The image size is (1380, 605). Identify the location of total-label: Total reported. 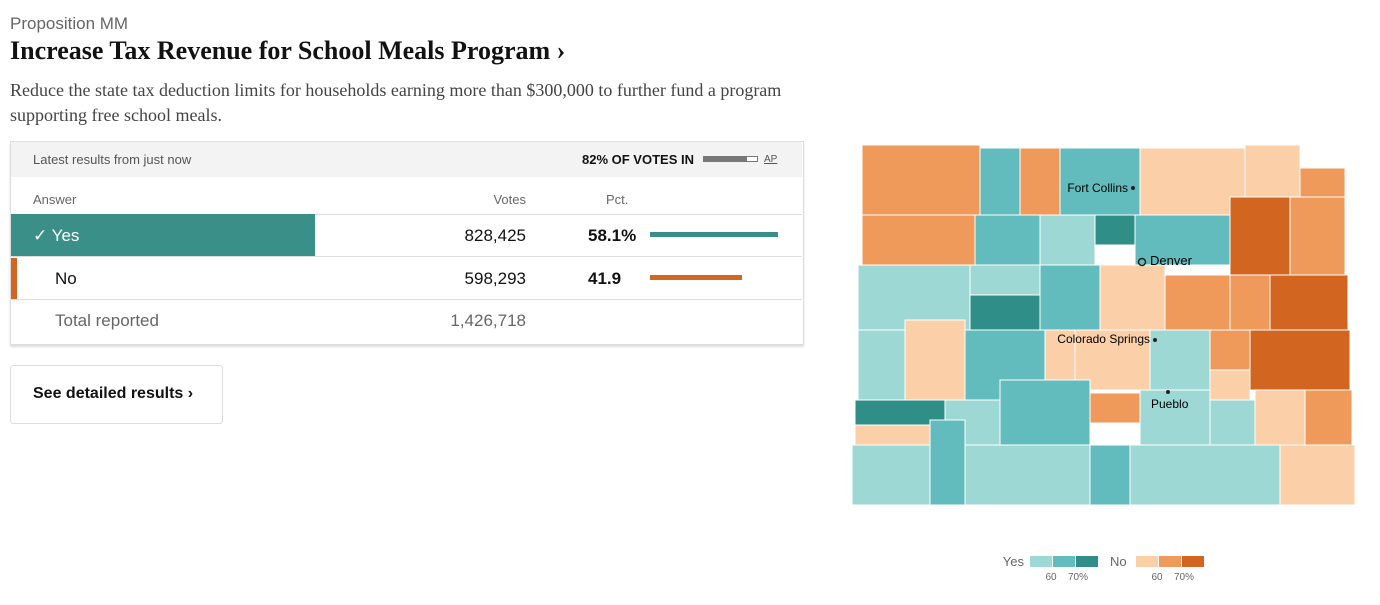
(107, 320).